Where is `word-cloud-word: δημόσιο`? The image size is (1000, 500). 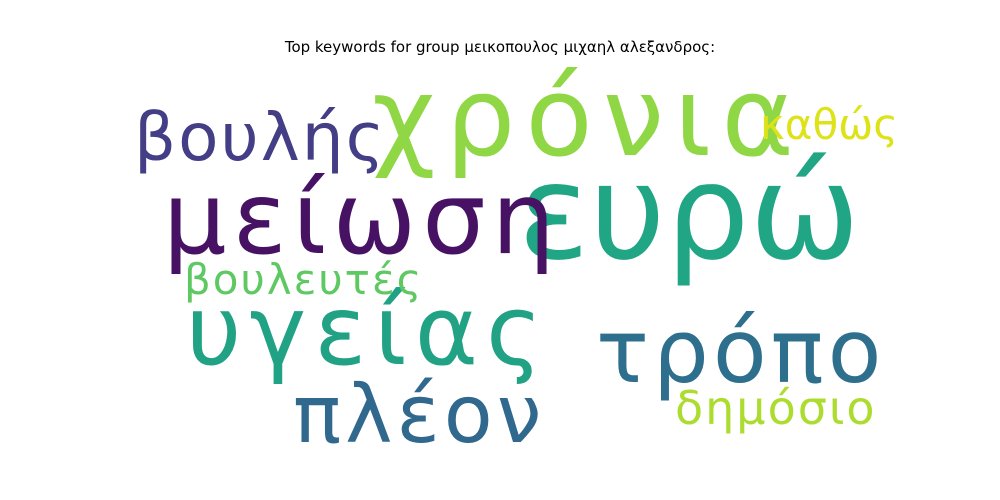 word-cloud-word: δημόσιο is located at coordinates (776, 408).